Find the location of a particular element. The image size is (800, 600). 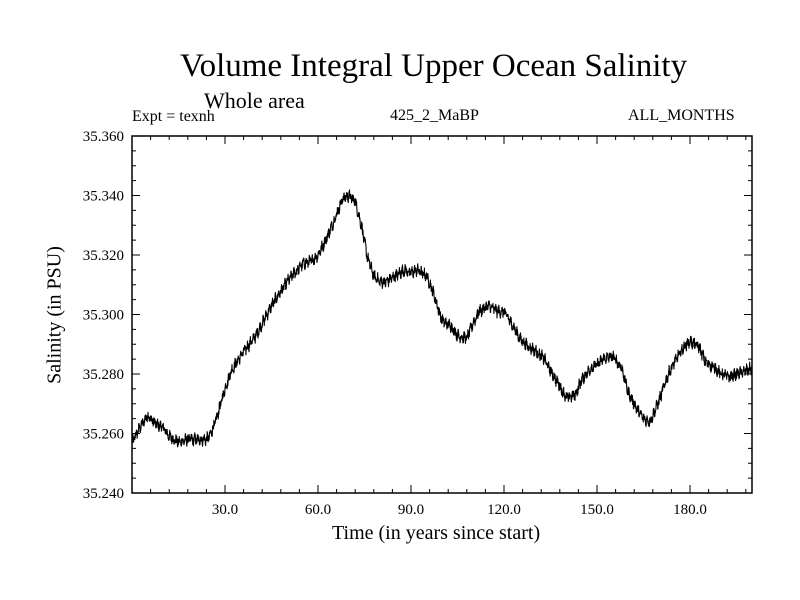

run-label: 425_2_MaBP is located at coordinates (434, 115).